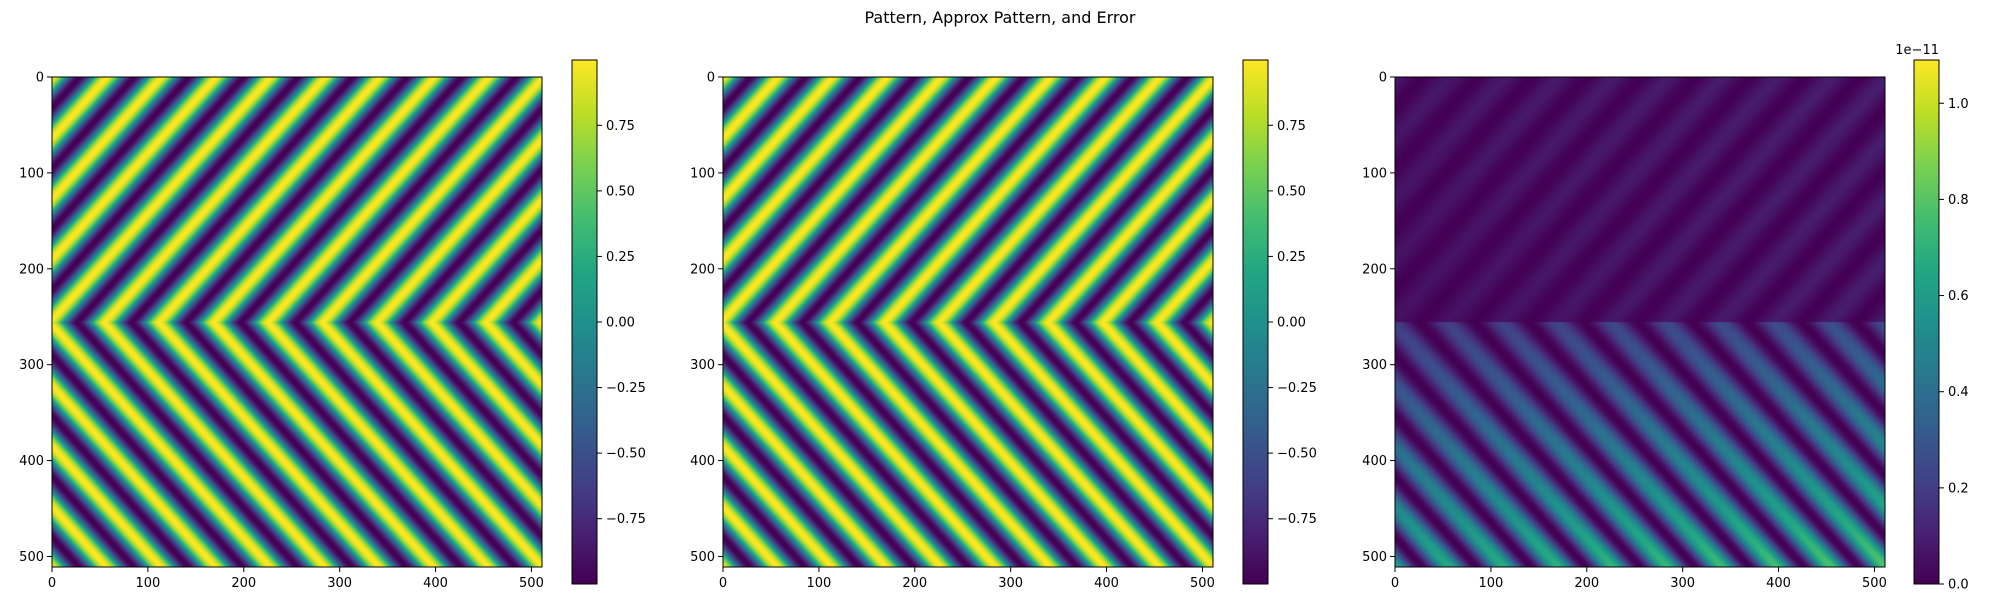 This screenshot has width=2000, height=600. Describe the element at coordinates (1958, 488) in the screenshot. I see `colorbar-tick-label: 0.2` at that location.